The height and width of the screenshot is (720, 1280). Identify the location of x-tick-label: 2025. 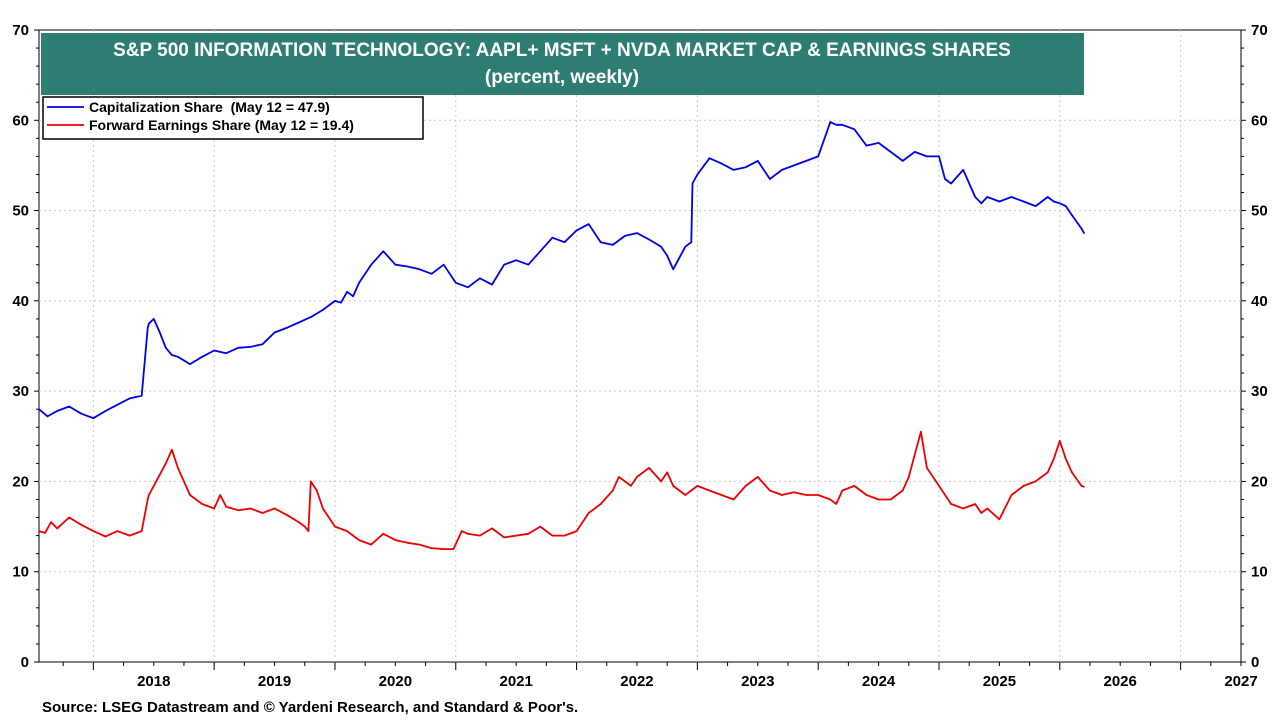
(999, 681).